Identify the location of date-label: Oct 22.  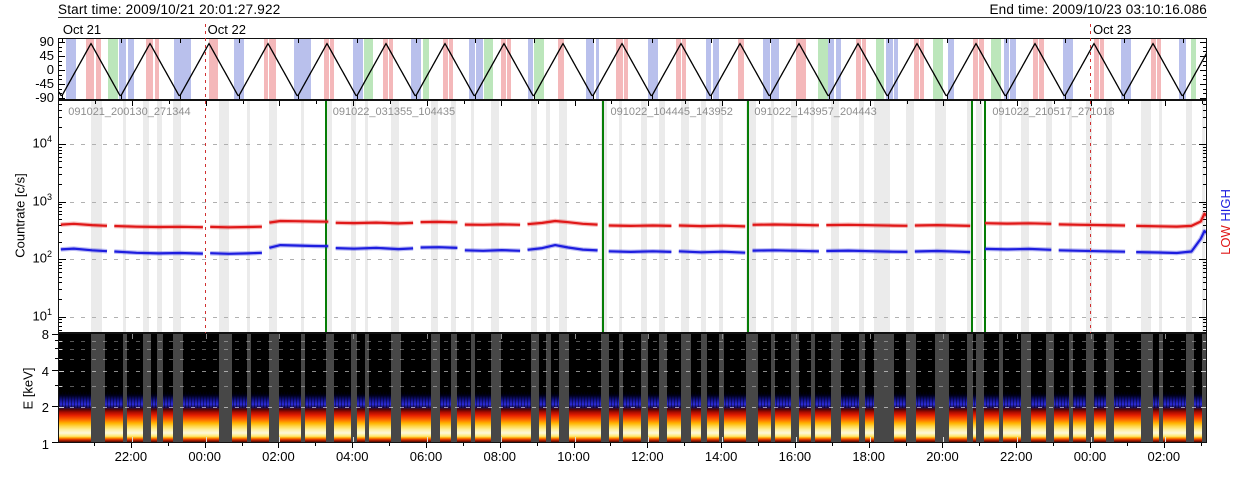
(226, 29).